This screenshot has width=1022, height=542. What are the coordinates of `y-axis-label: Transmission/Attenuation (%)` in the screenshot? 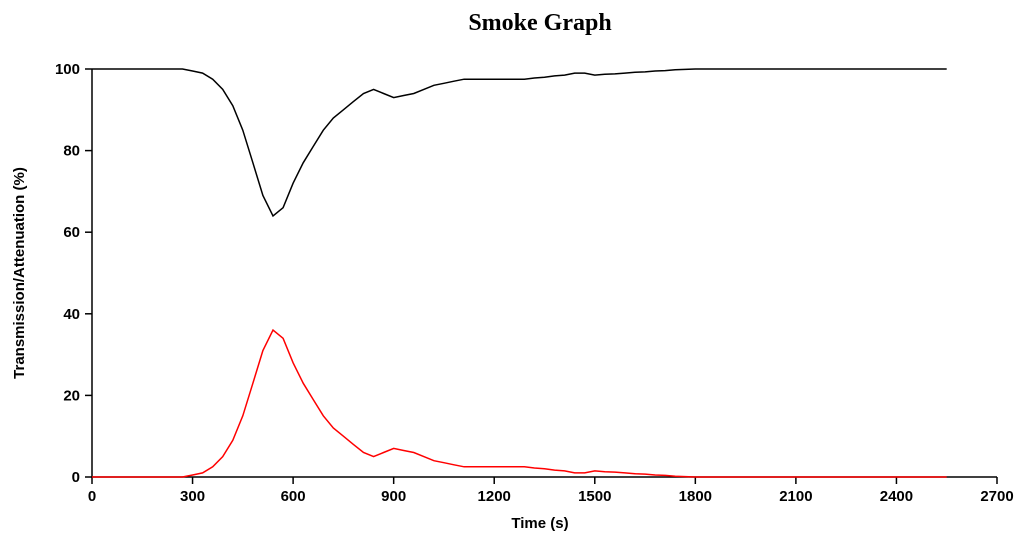 It's located at (19, 273).